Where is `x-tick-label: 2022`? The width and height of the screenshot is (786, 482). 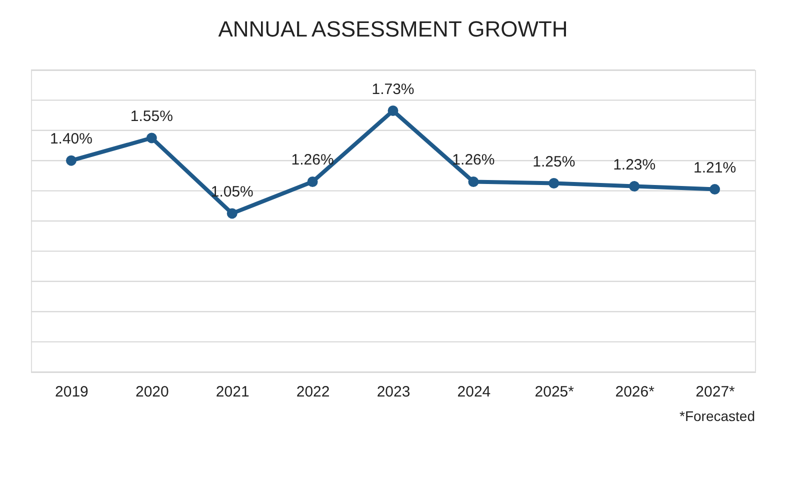
x-tick-label: 2022 is located at coordinates (313, 392).